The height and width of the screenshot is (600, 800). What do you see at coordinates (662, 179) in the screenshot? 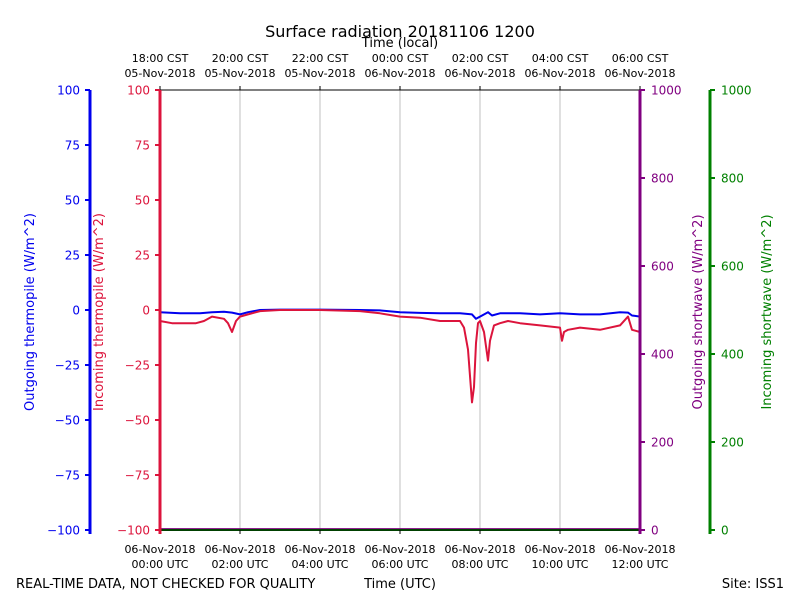
I see `outgoing_shortwave-tick-label: 800` at bounding box center [662, 179].